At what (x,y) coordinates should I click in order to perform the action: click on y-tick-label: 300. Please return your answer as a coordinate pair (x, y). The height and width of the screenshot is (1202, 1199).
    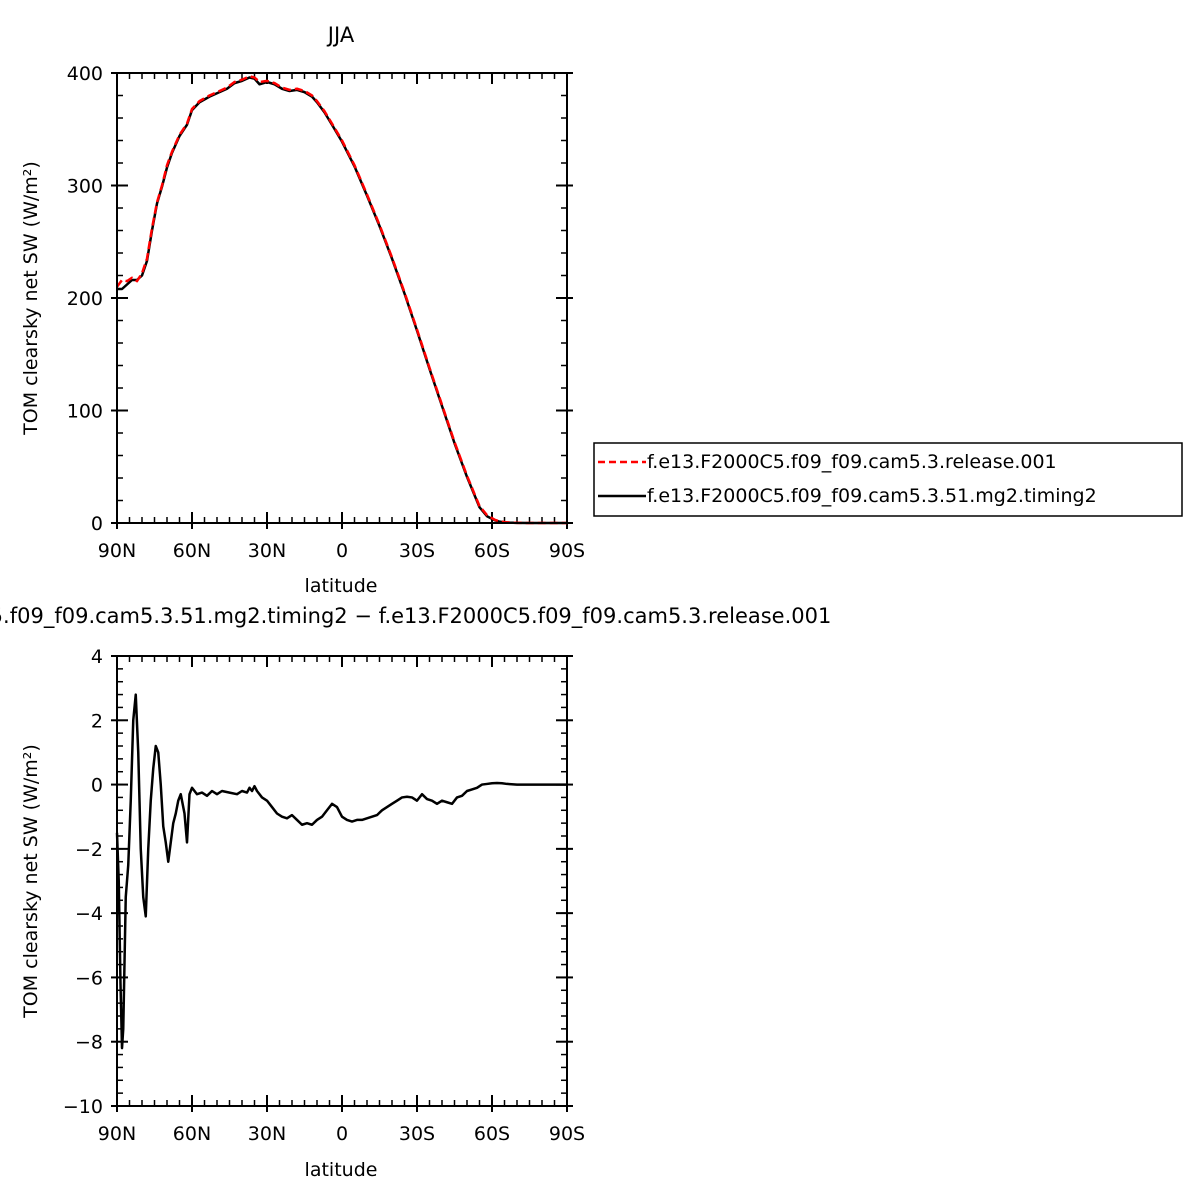
    Looking at the image, I should click on (85, 187).